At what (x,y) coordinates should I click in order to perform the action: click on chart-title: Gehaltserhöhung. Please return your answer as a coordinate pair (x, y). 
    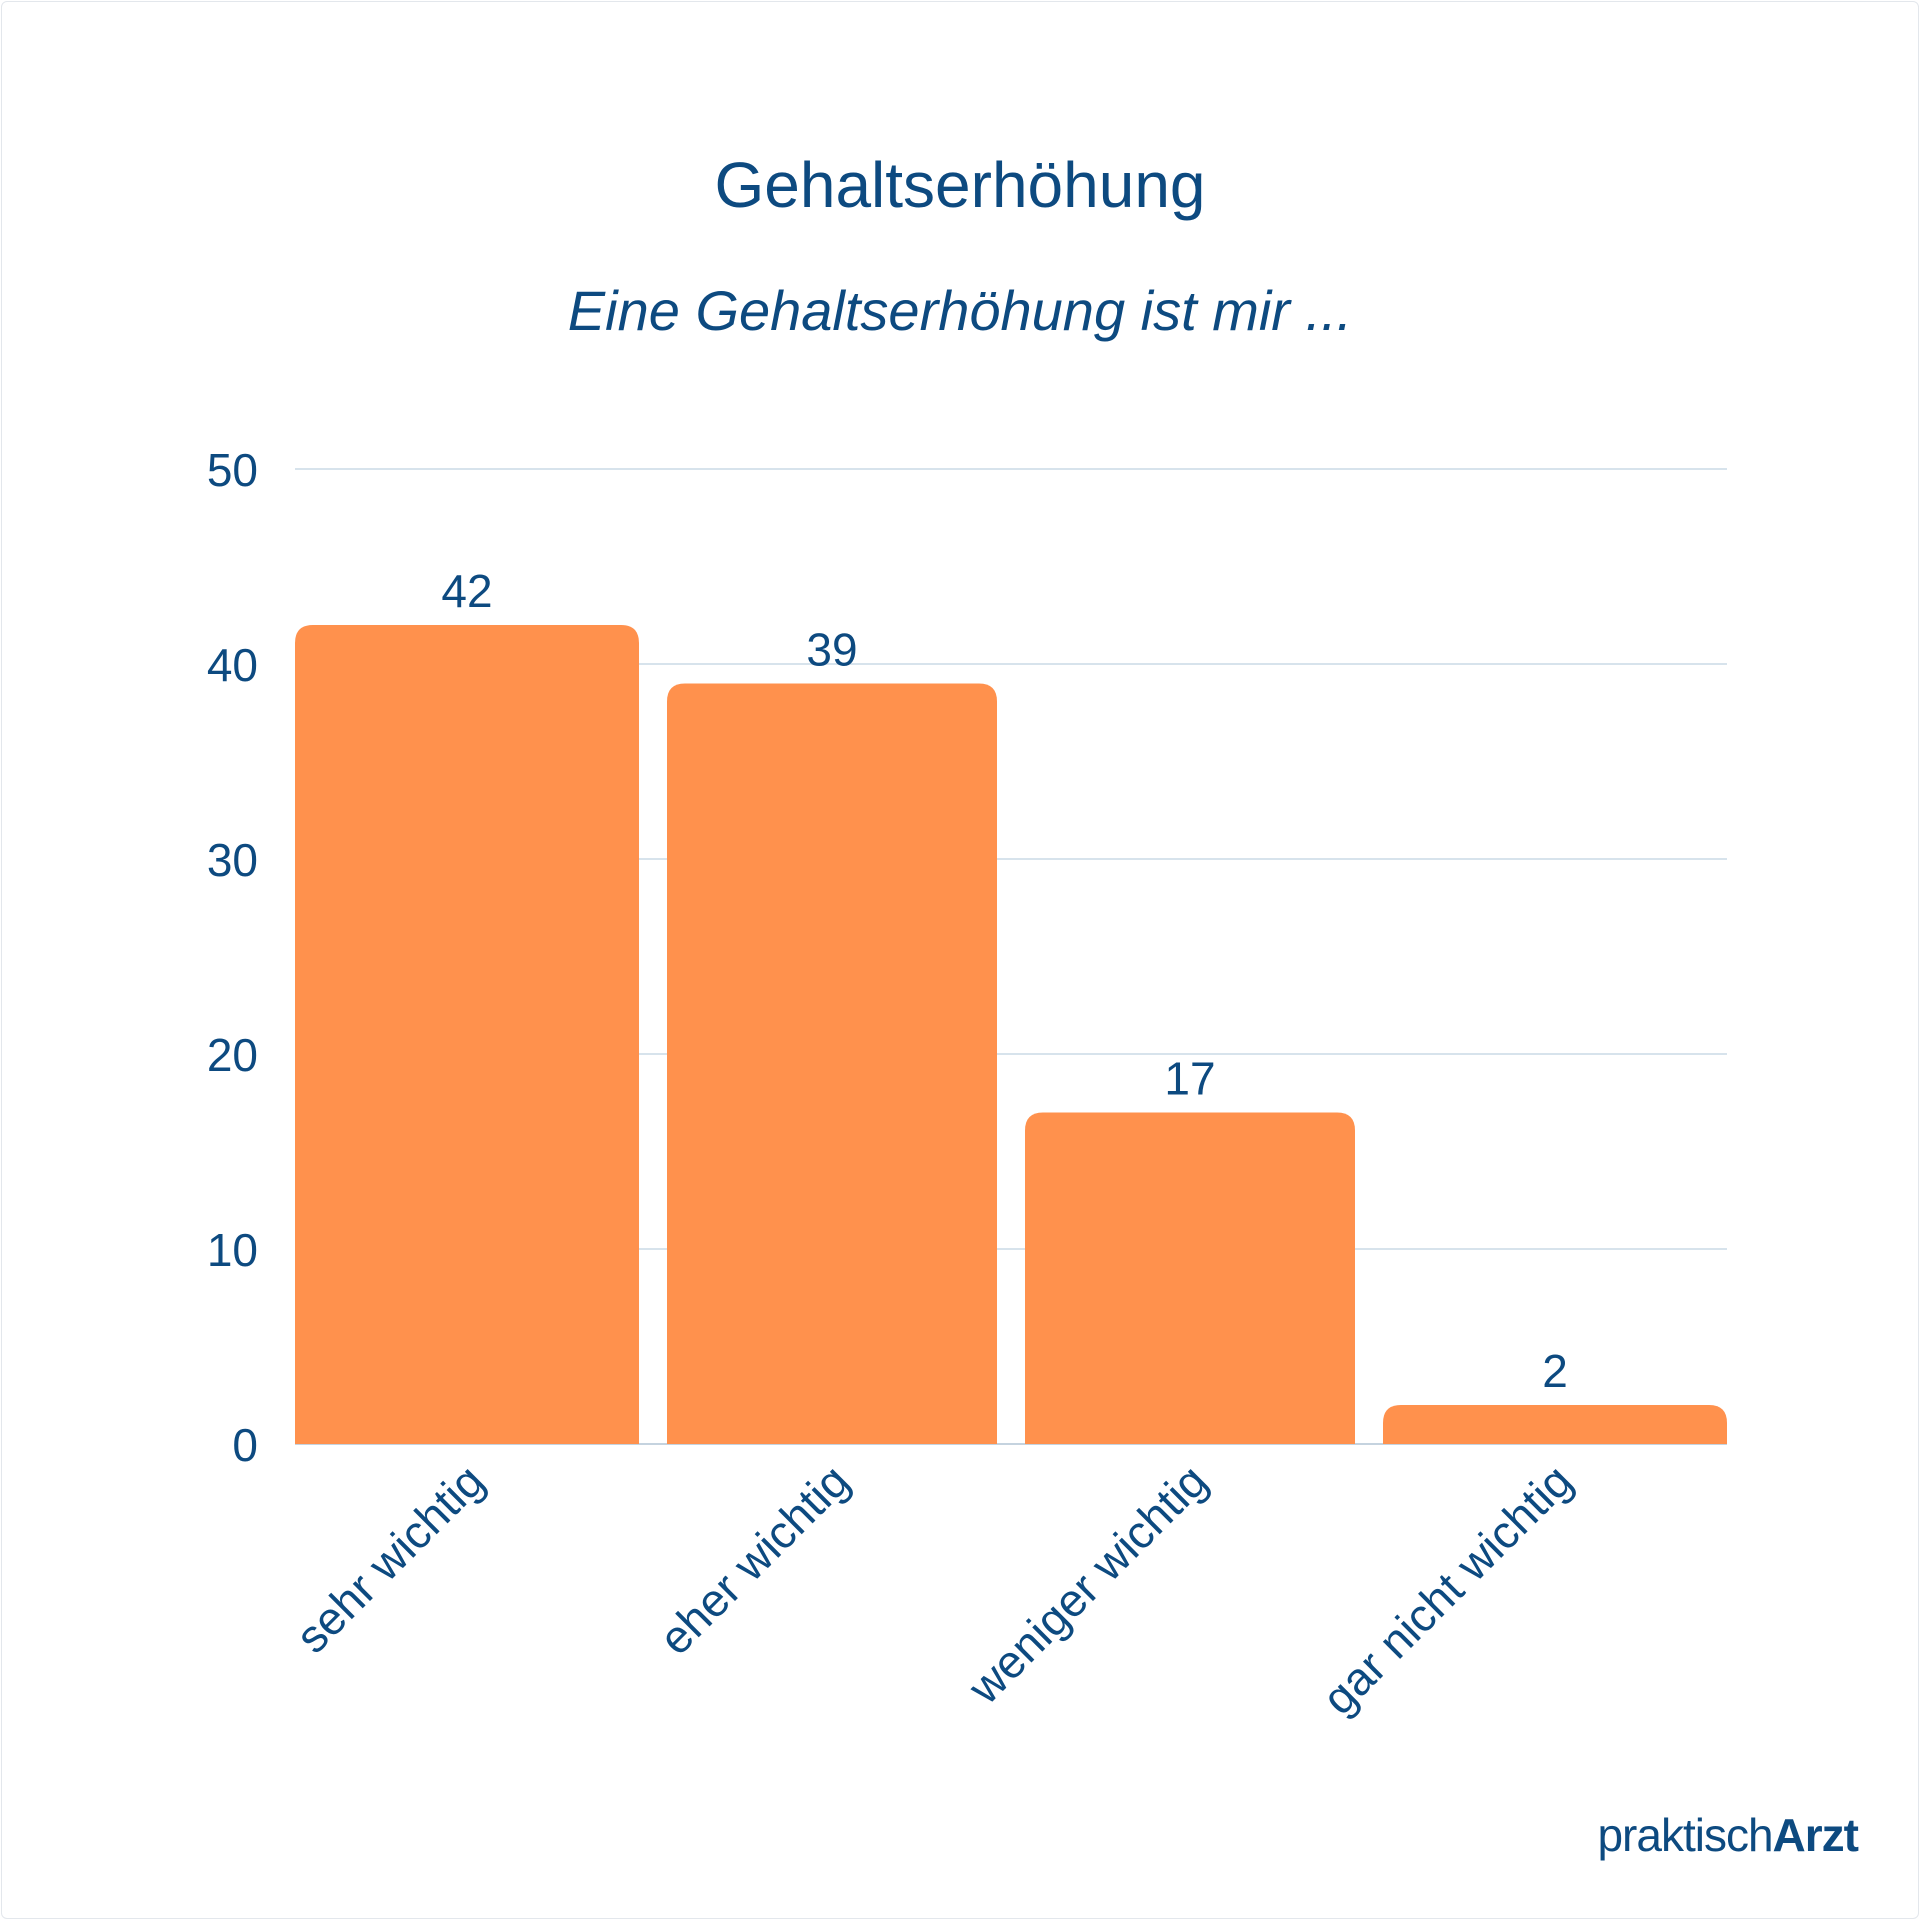
    Looking at the image, I should click on (960, 185).